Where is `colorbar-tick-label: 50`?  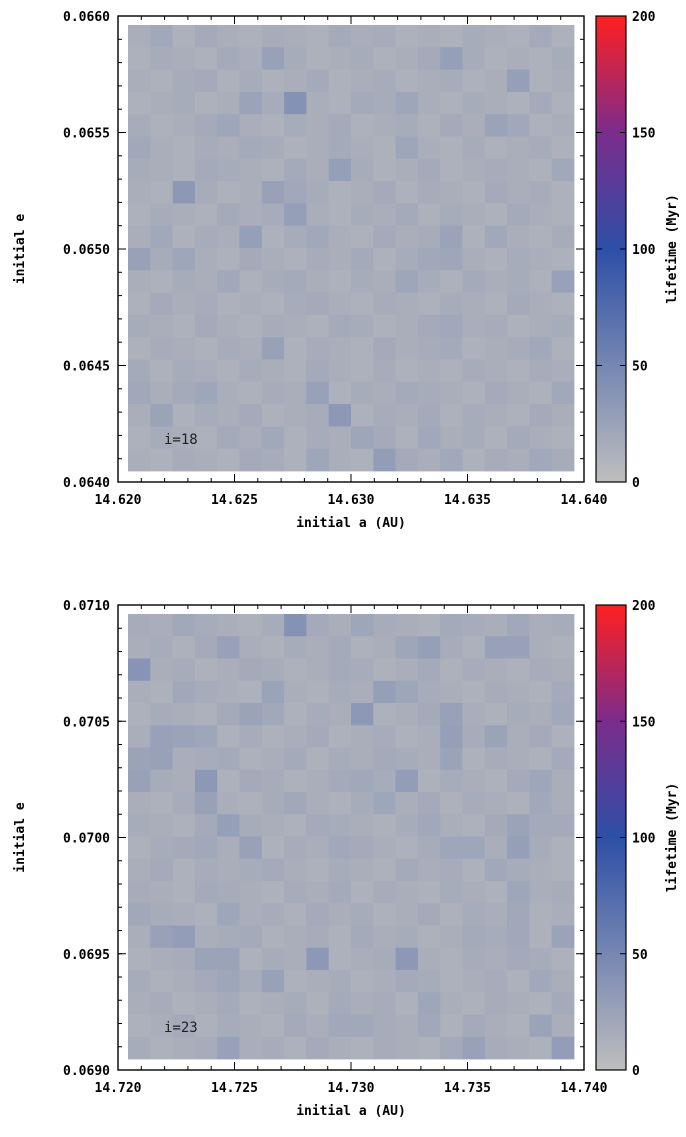
colorbar-tick-label: 50 is located at coordinates (640, 367).